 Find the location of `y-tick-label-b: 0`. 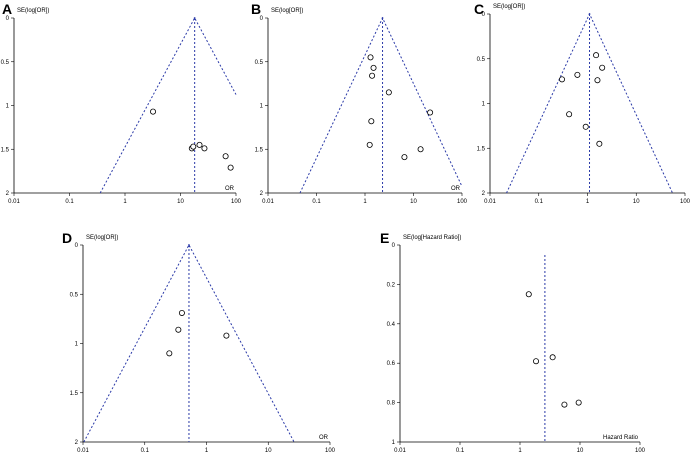

y-tick-label-b: 0 is located at coordinates (262, 19).